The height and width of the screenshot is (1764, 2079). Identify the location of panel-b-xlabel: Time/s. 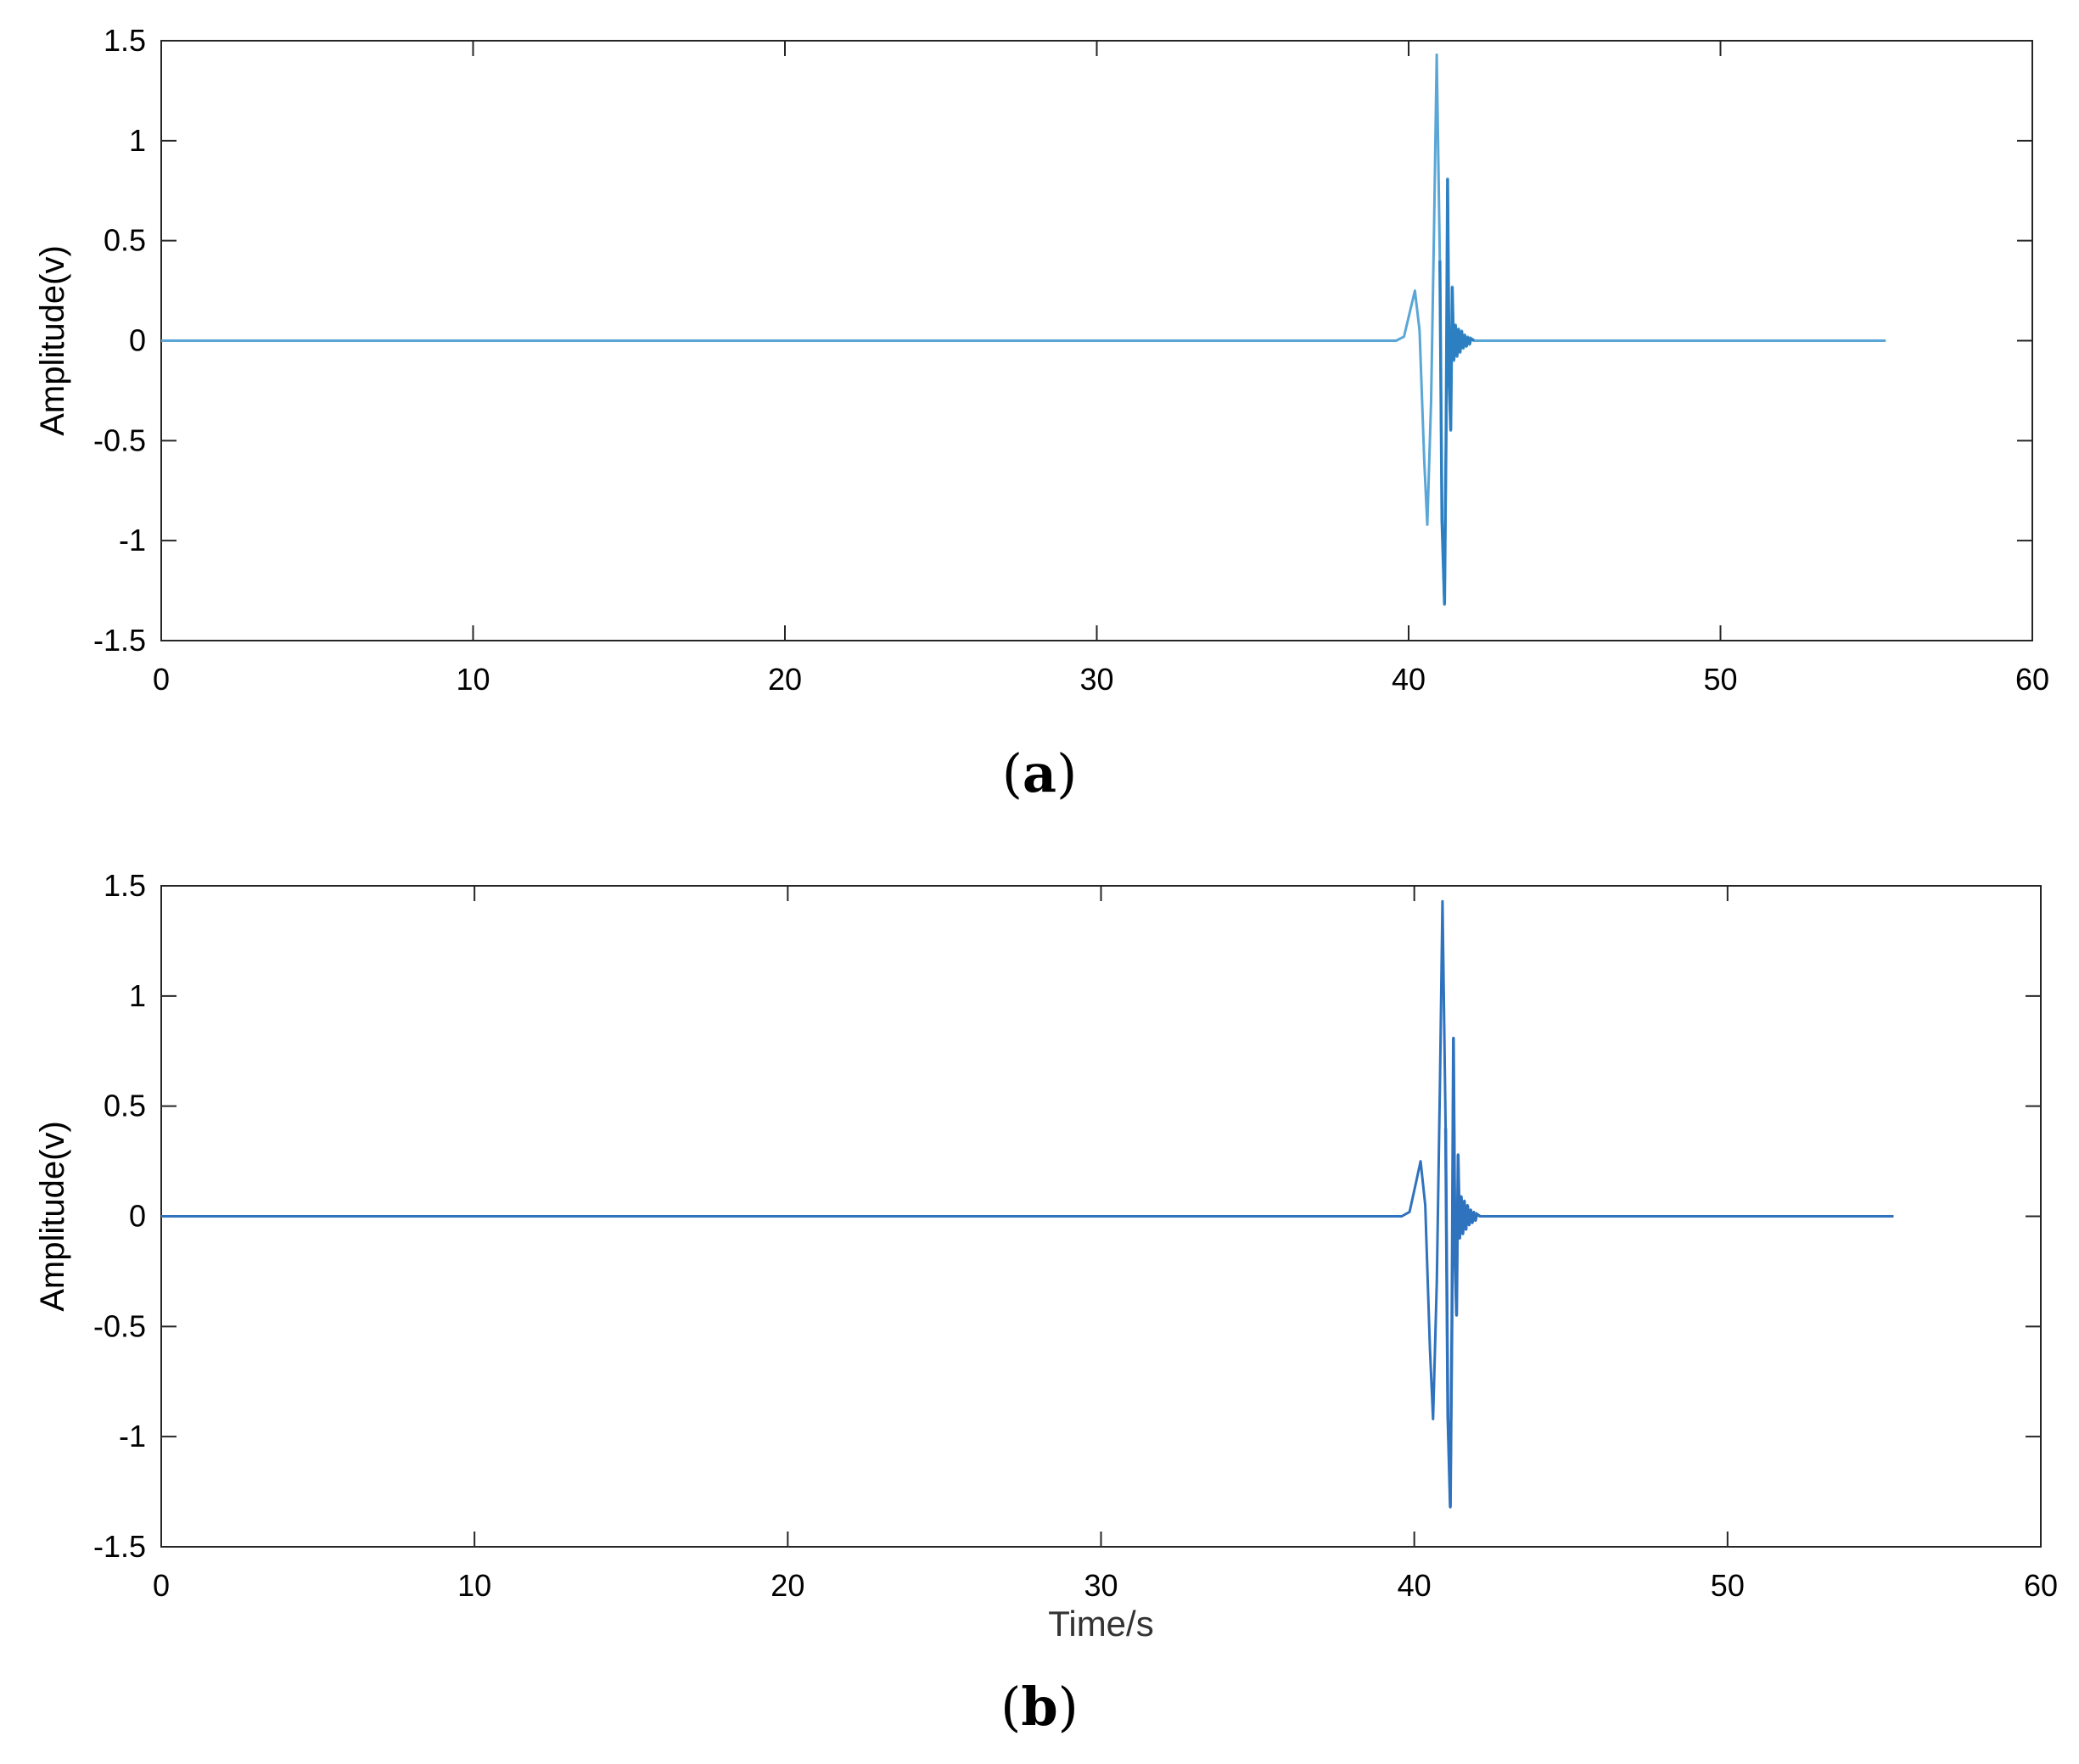
(1100, 1624).